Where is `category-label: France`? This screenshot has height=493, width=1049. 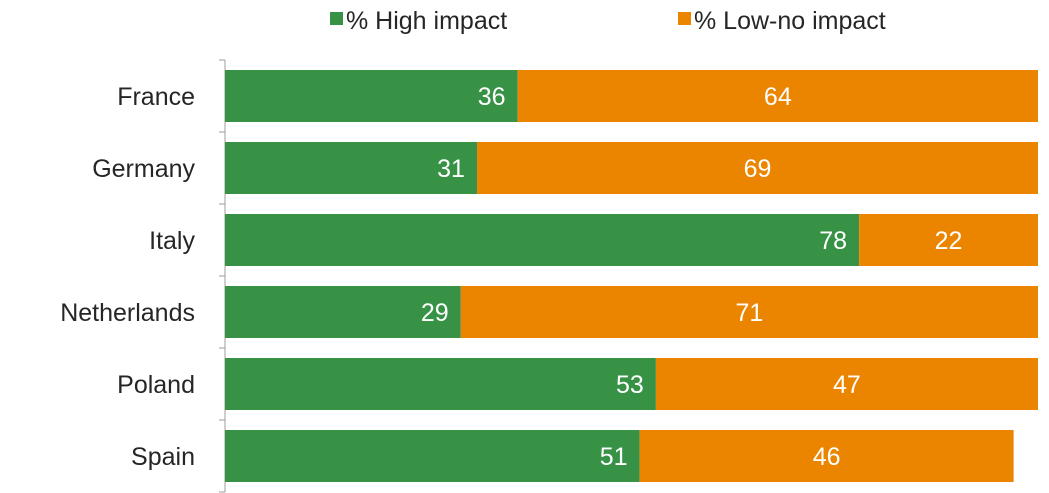 category-label: France is located at coordinates (156, 97).